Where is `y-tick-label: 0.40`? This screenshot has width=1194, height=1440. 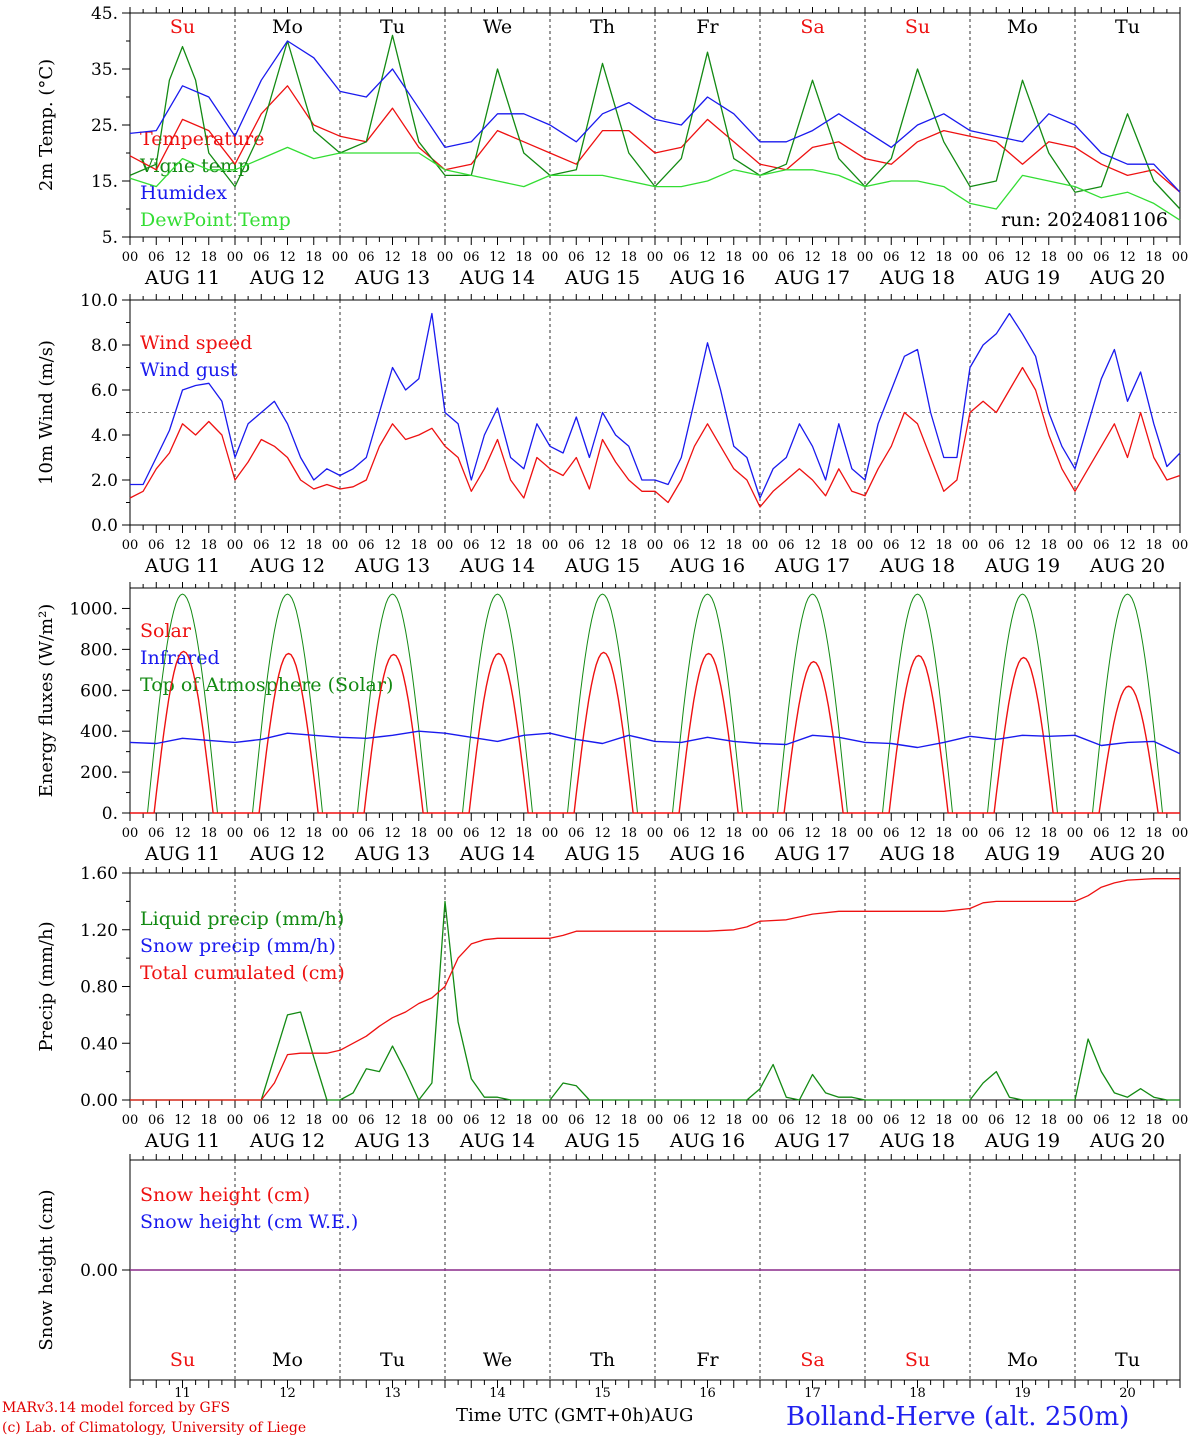 y-tick-label: 0.40 is located at coordinates (99, 1044).